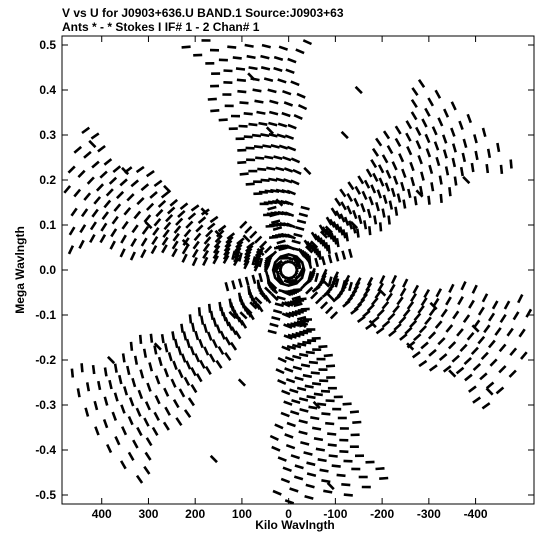  What do you see at coordinates (382, 514) in the screenshot?
I see `x-tick-label: -200` at bounding box center [382, 514].